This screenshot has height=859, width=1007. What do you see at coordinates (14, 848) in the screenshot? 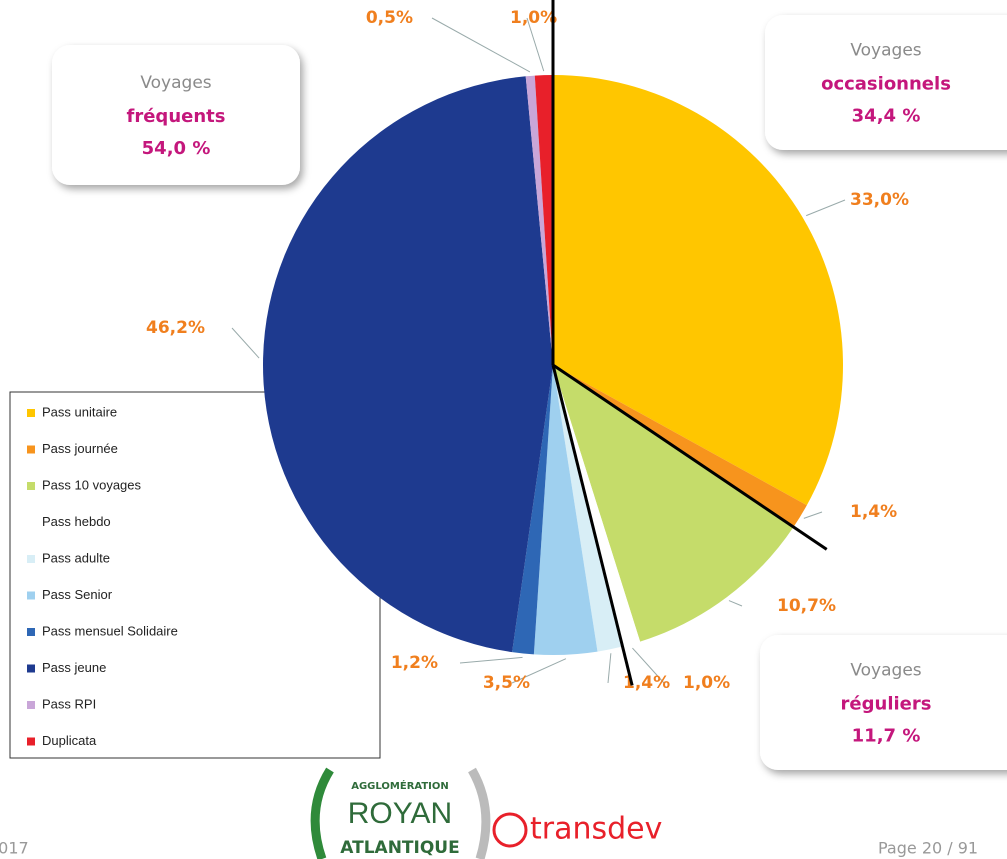
I see `footer-date: 2017` at bounding box center [14, 848].